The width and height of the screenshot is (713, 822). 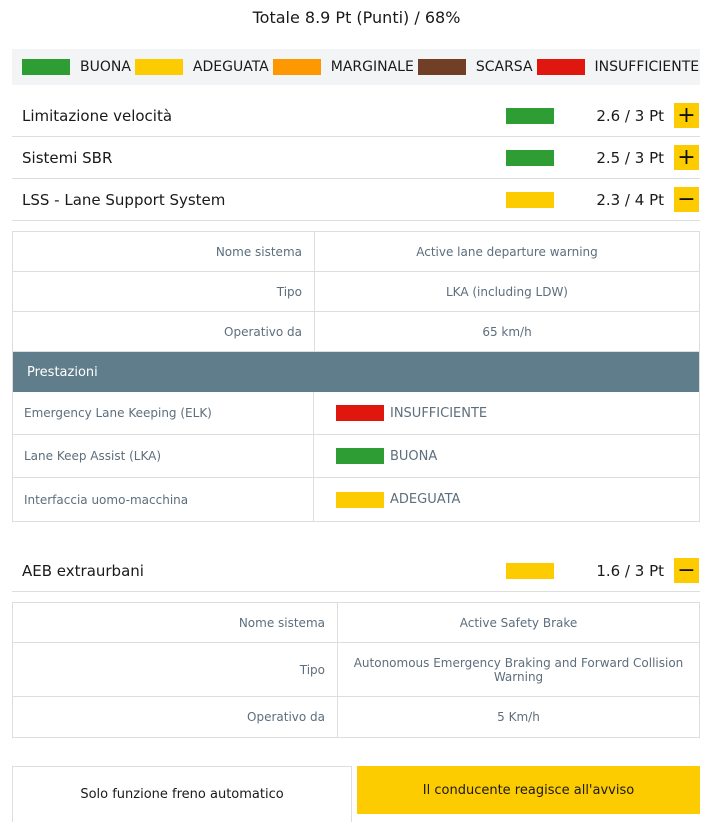 I want to click on total-score: Totale 8.9 Pt (Punti) / 68%, so click(x=356, y=17).